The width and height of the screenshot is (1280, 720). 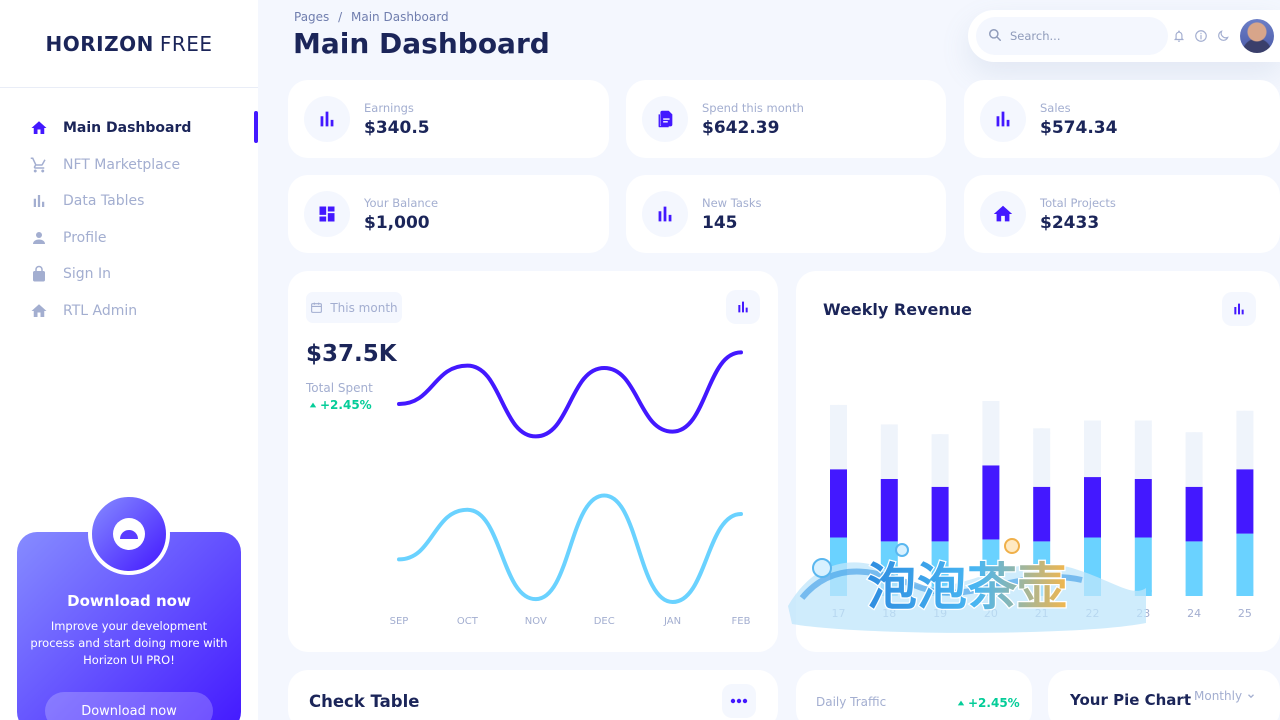 I want to click on total-spent-value: $37.5K, so click(x=351, y=354).